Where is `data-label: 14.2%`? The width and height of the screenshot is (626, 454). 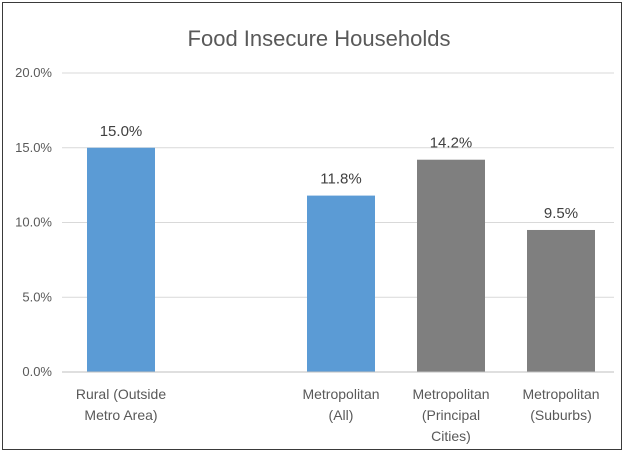
data-label: 14.2% is located at coordinates (451, 143).